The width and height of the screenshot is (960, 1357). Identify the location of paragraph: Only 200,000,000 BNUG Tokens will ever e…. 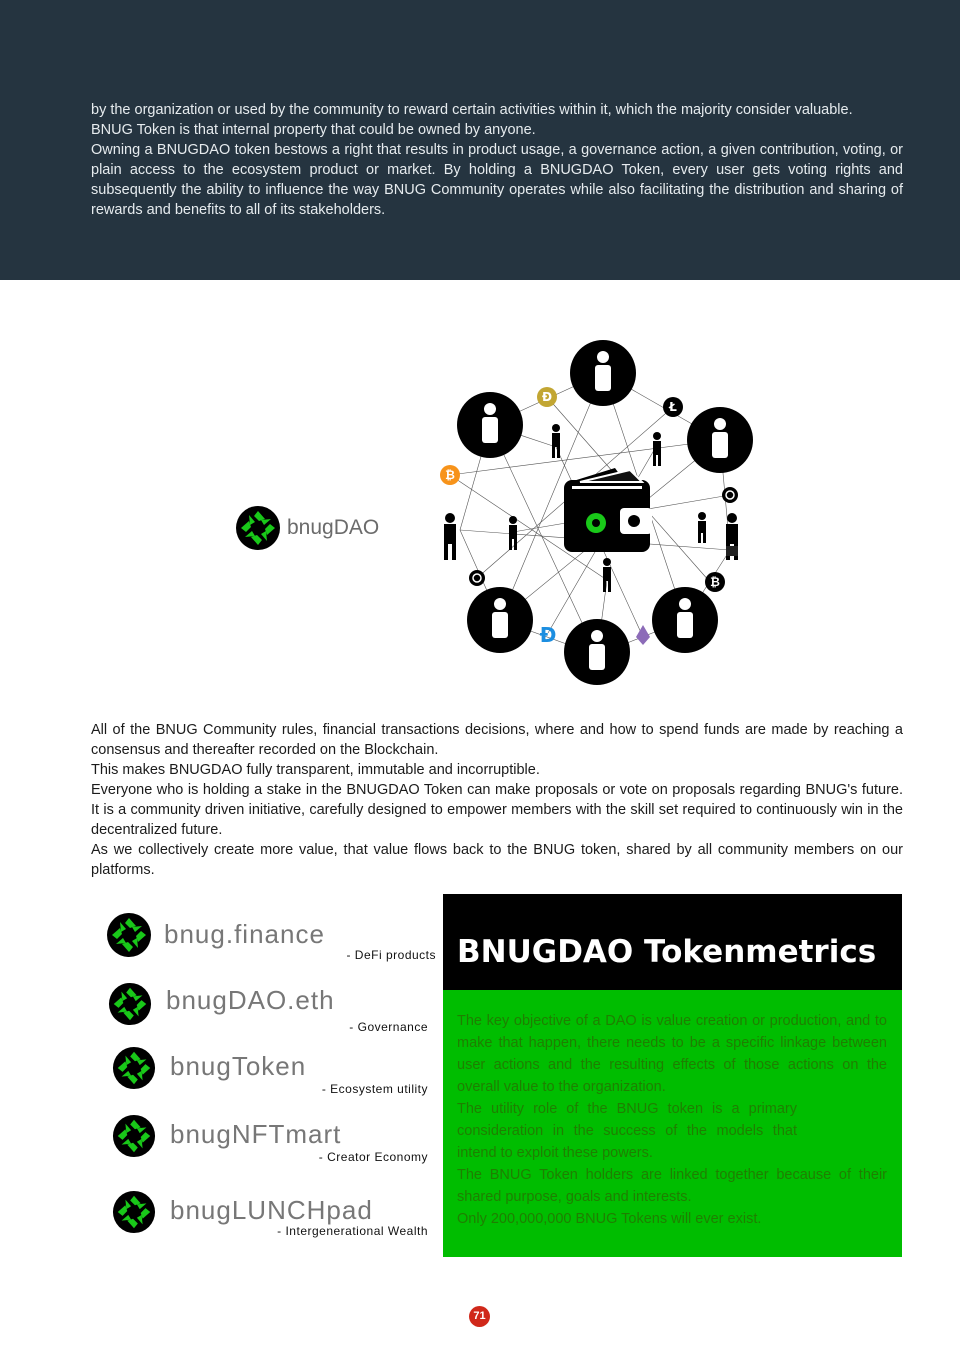
(609, 1219).